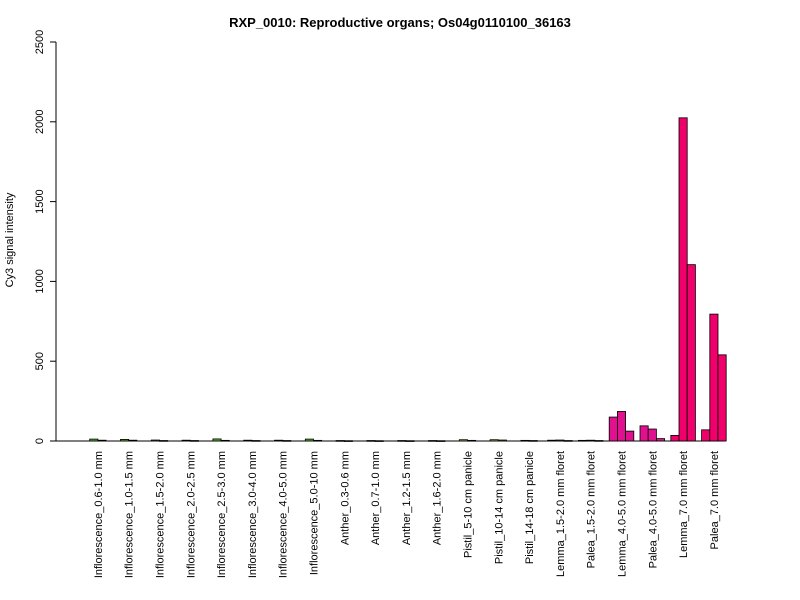 This screenshot has height=600, width=800. What do you see at coordinates (499, 507) in the screenshot?
I see `x-tick-label: Pistil_10-14 cm panicle` at bounding box center [499, 507].